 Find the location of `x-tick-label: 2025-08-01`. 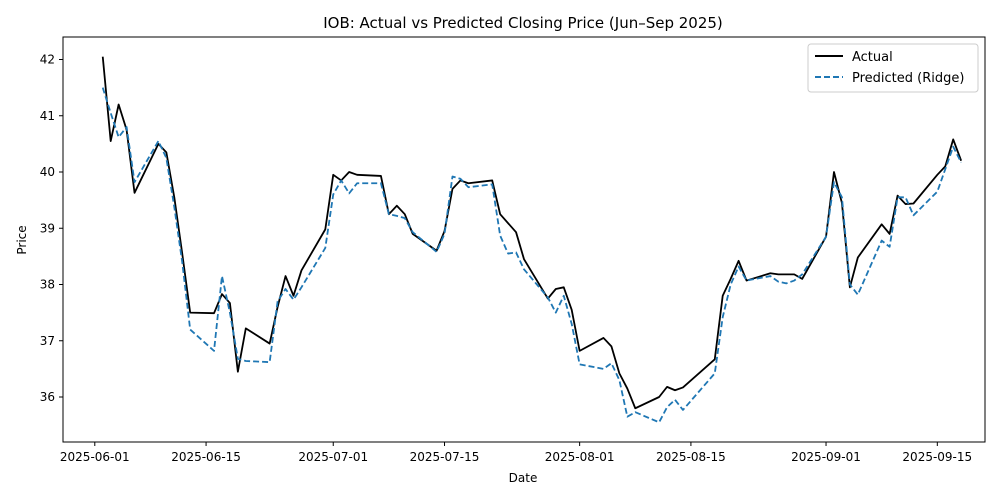

x-tick-label: 2025-08-01 is located at coordinates (580, 457).